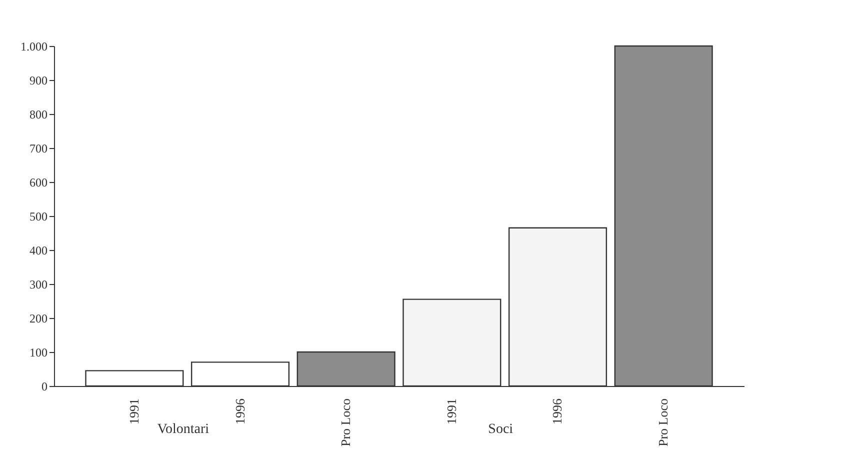 Image resolution: width=845 pixels, height=464 pixels. What do you see at coordinates (39, 183) in the screenshot?
I see `y-tick-label: 600` at bounding box center [39, 183].